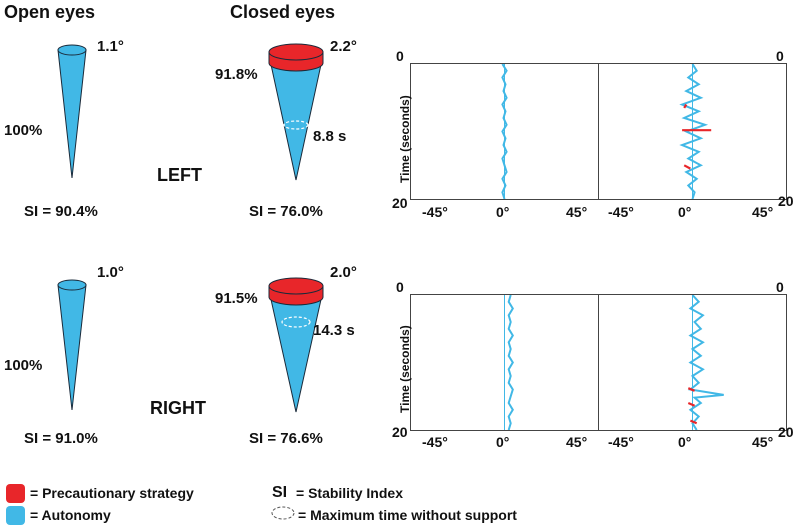 The image size is (800, 526). What do you see at coordinates (400, 287) in the screenshot?
I see `y-tick-0-left-bottom: 0` at bounding box center [400, 287].